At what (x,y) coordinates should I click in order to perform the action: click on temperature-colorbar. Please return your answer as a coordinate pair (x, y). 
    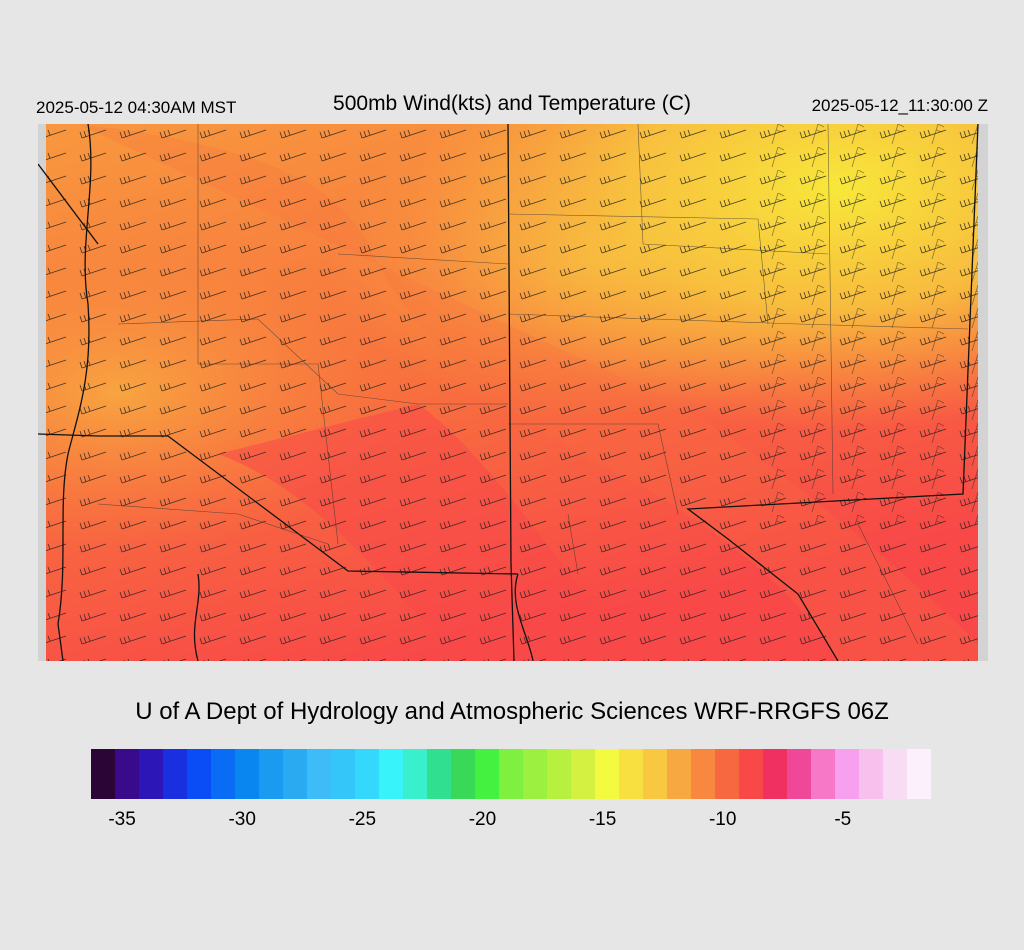
    Looking at the image, I should click on (511, 774).